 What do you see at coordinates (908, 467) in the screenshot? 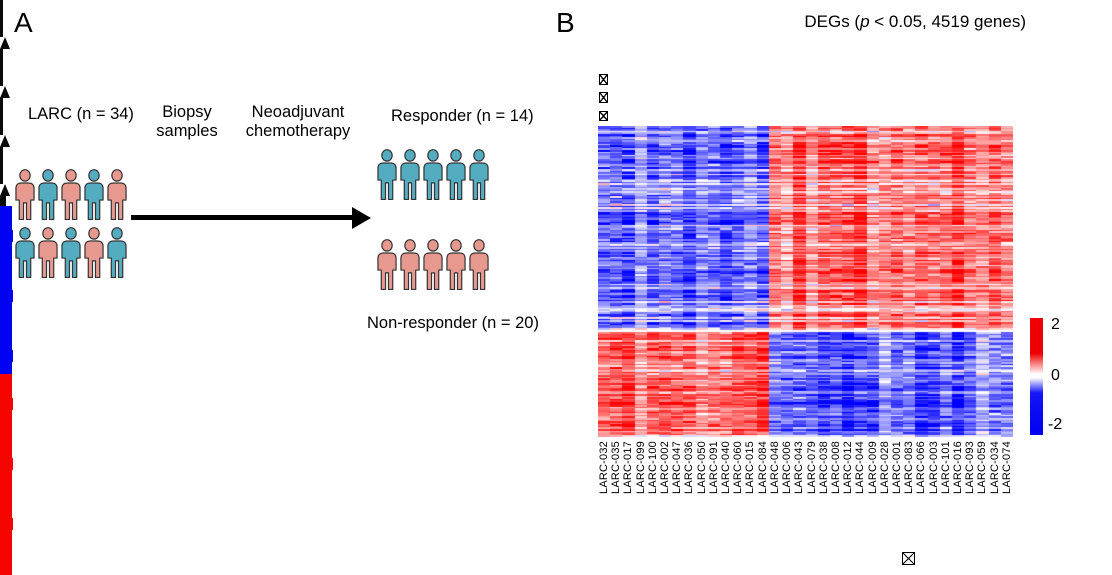
I see `sample-label: LARC-083` at bounding box center [908, 467].